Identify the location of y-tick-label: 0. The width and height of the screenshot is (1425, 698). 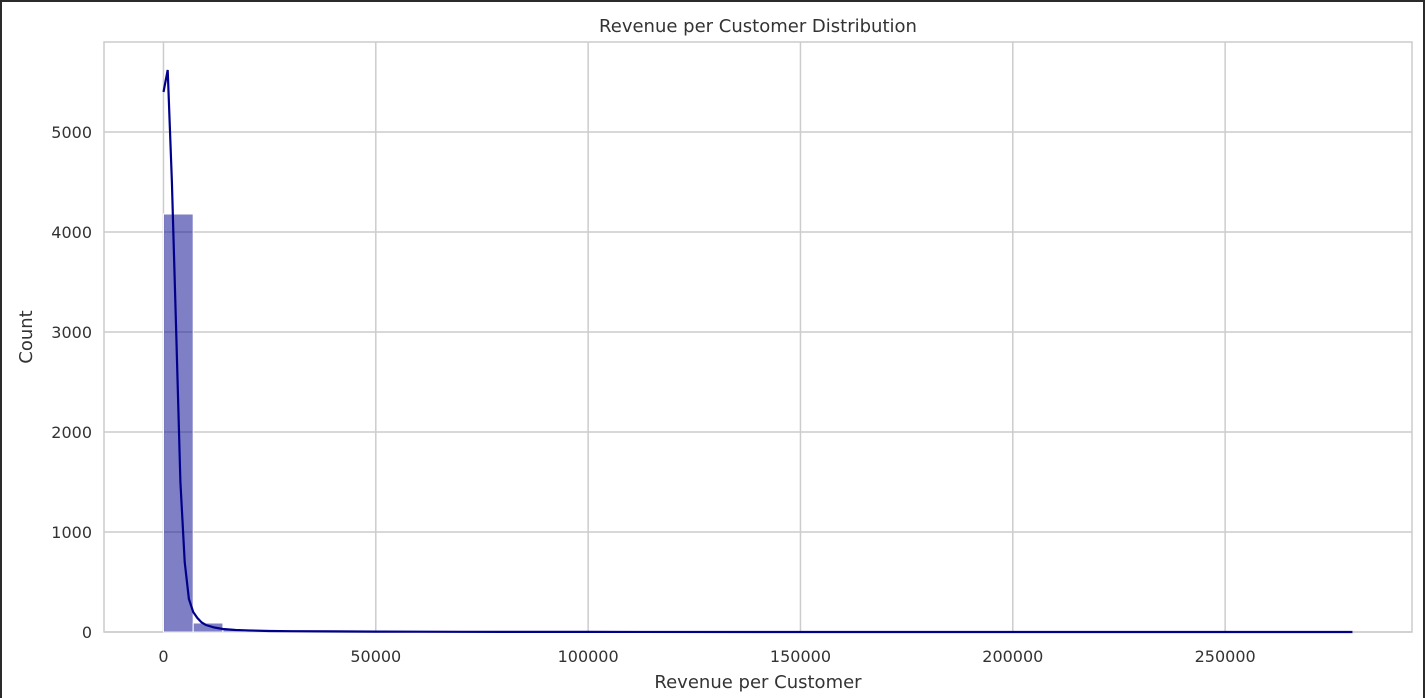
(87, 632).